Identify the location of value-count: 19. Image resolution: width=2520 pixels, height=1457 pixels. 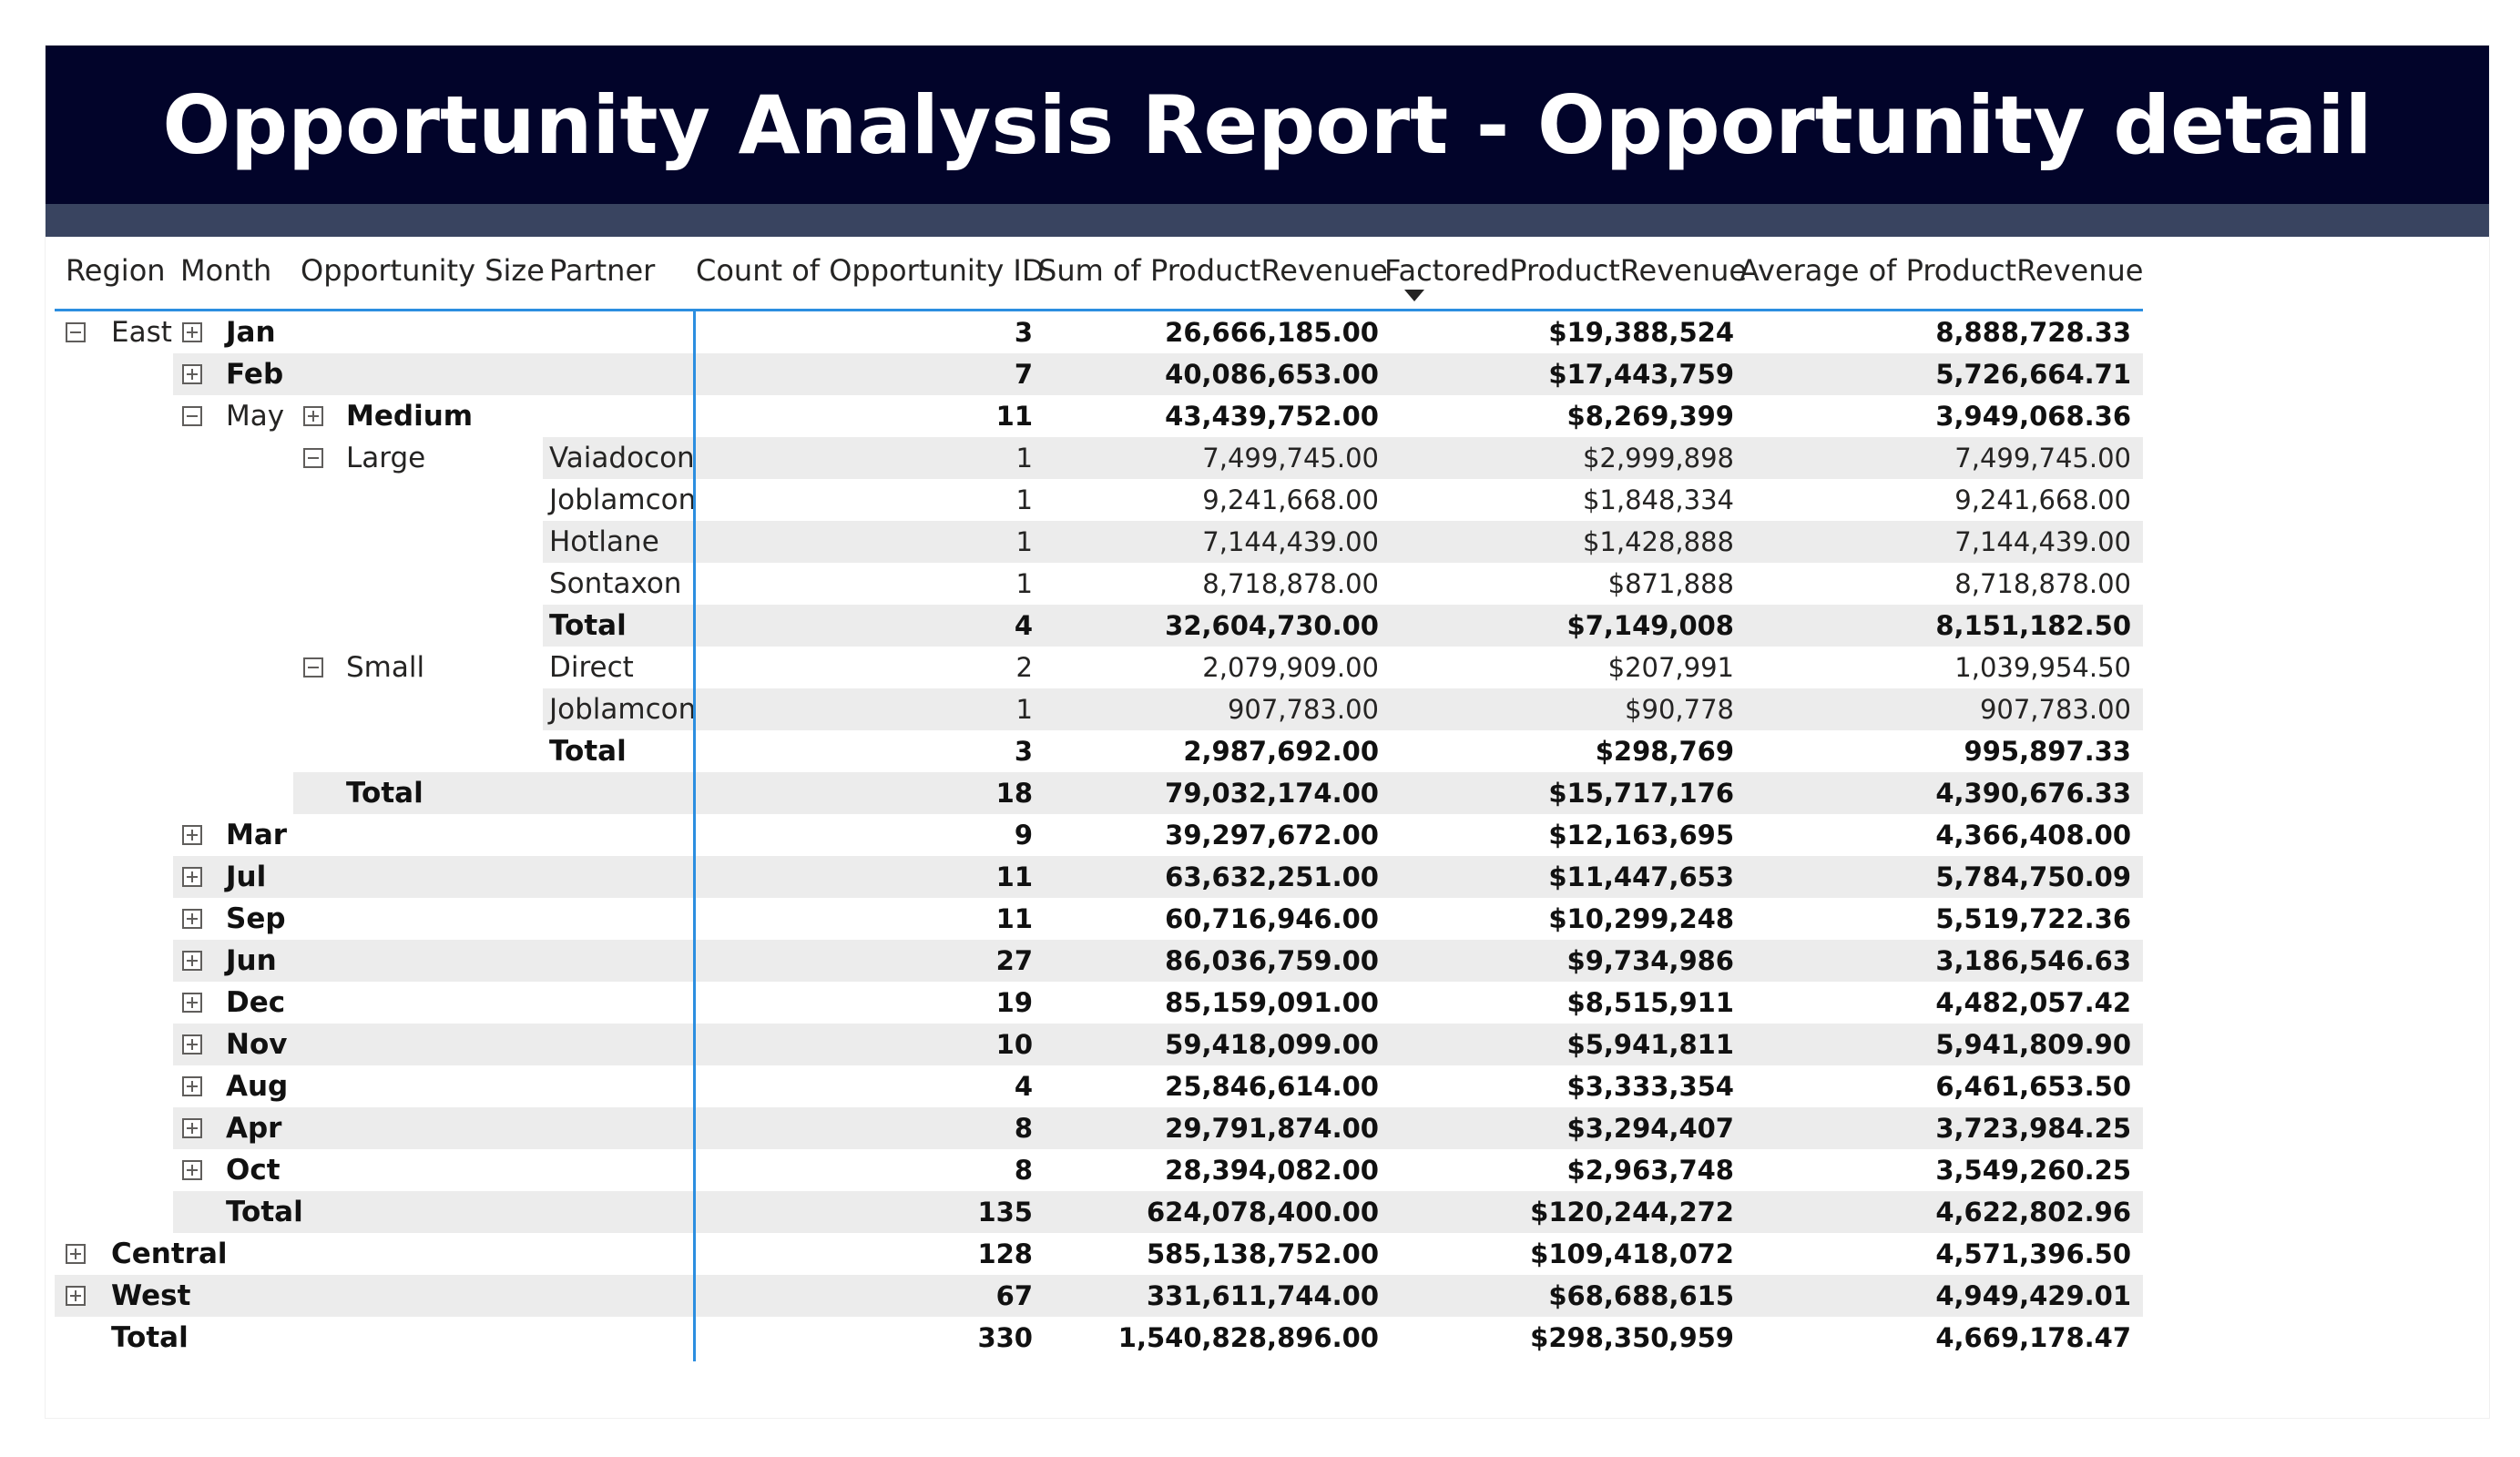
(1014, 1003).